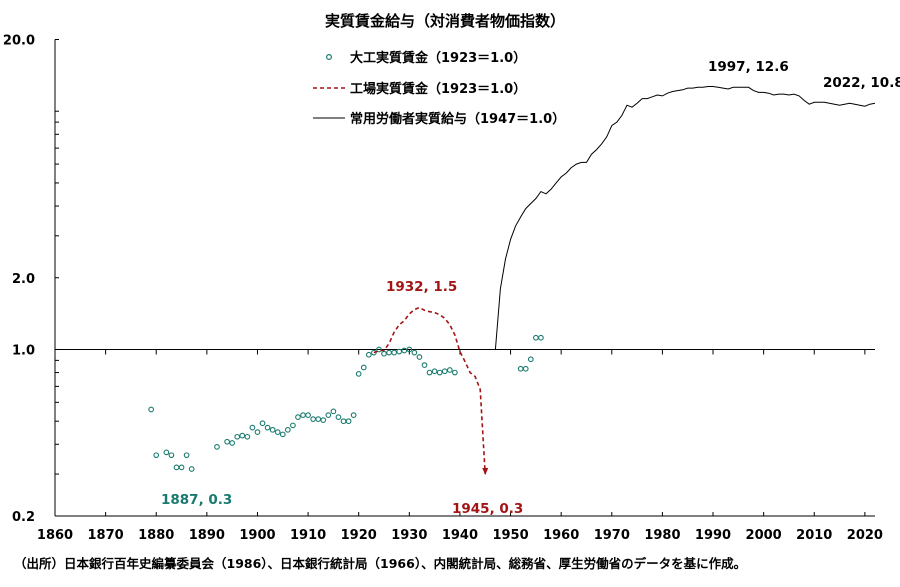  Describe the element at coordinates (19, 41) in the screenshot. I see `y-tick-label: 20.0` at that location.